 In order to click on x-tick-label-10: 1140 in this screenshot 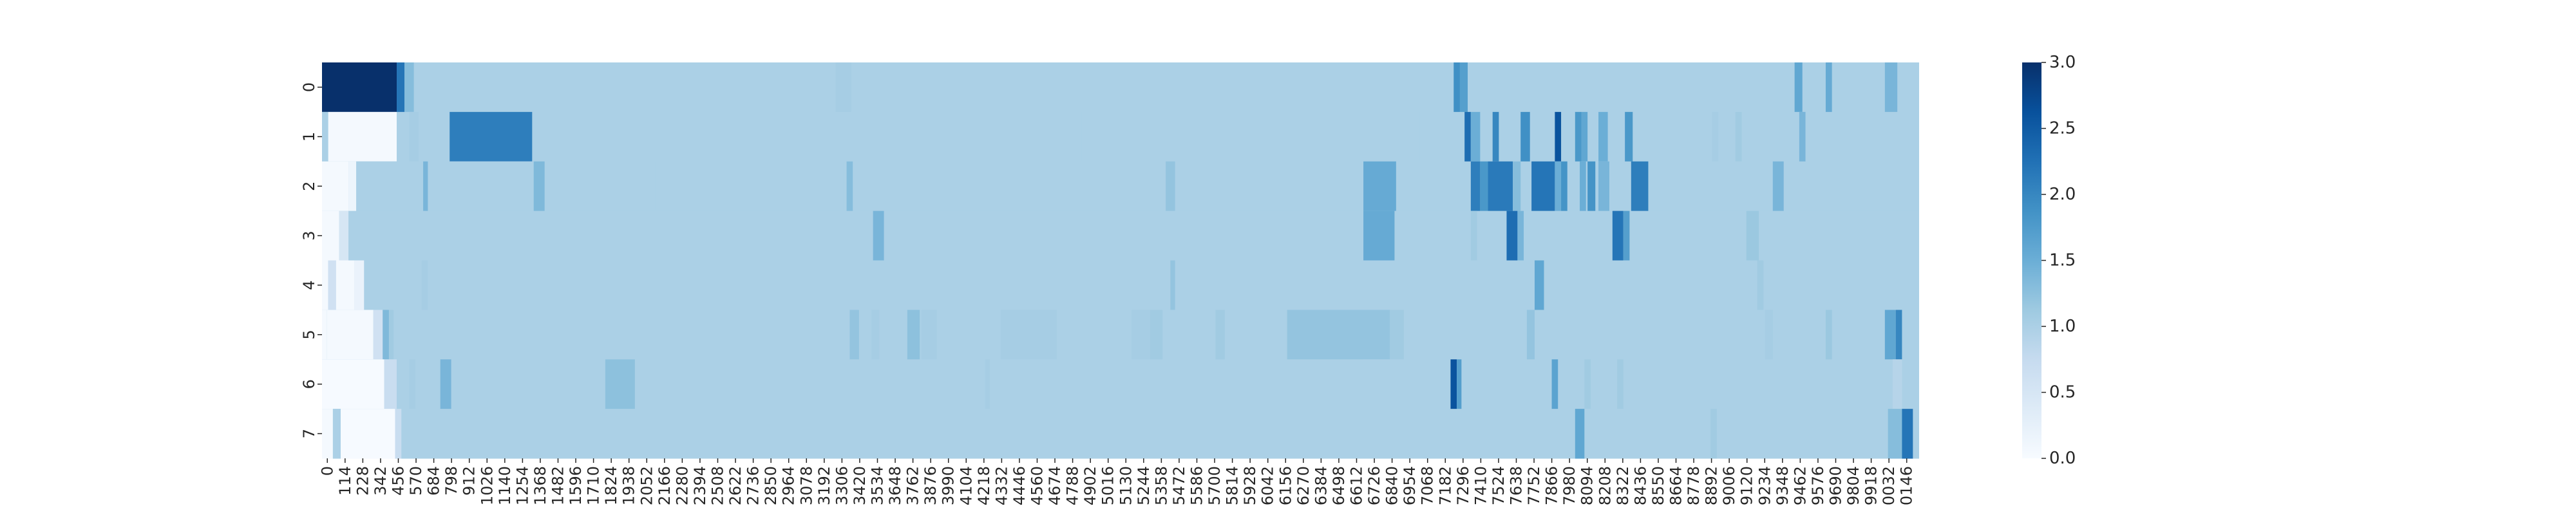, I will do `click(505, 486)`.